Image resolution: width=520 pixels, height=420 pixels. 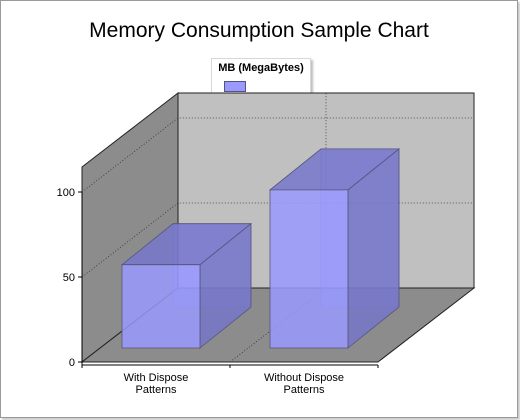 What do you see at coordinates (72, 363) in the screenshot?
I see `y-tick-label: 0` at bounding box center [72, 363].